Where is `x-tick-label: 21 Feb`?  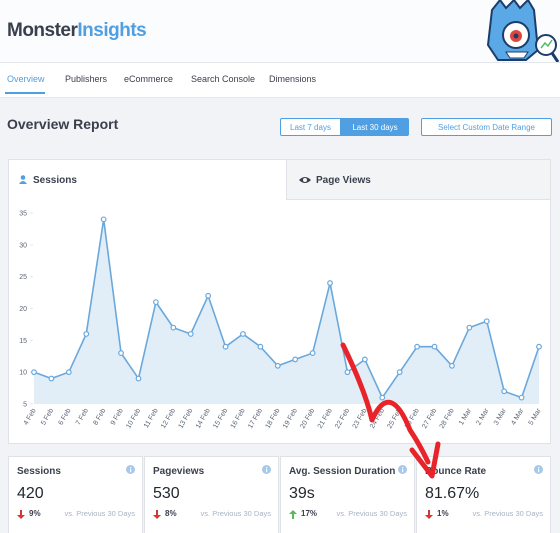 x-tick-label: 21 Feb is located at coordinates (325, 418).